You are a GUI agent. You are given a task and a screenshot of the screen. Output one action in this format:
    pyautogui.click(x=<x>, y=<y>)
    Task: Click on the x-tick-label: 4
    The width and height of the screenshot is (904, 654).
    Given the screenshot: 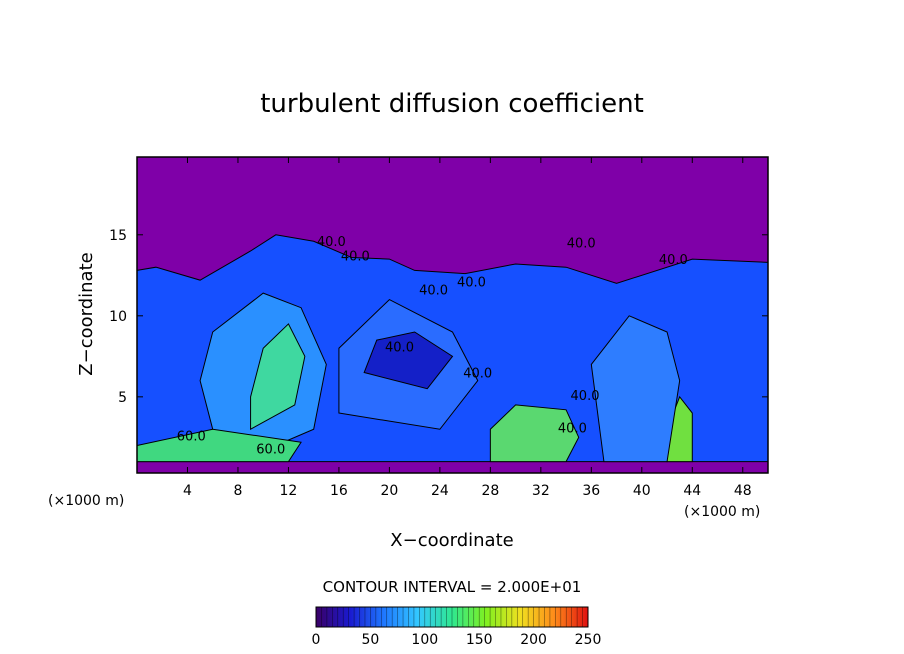 What is the action you would take?
    pyautogui.click(x=187, y=491)
    